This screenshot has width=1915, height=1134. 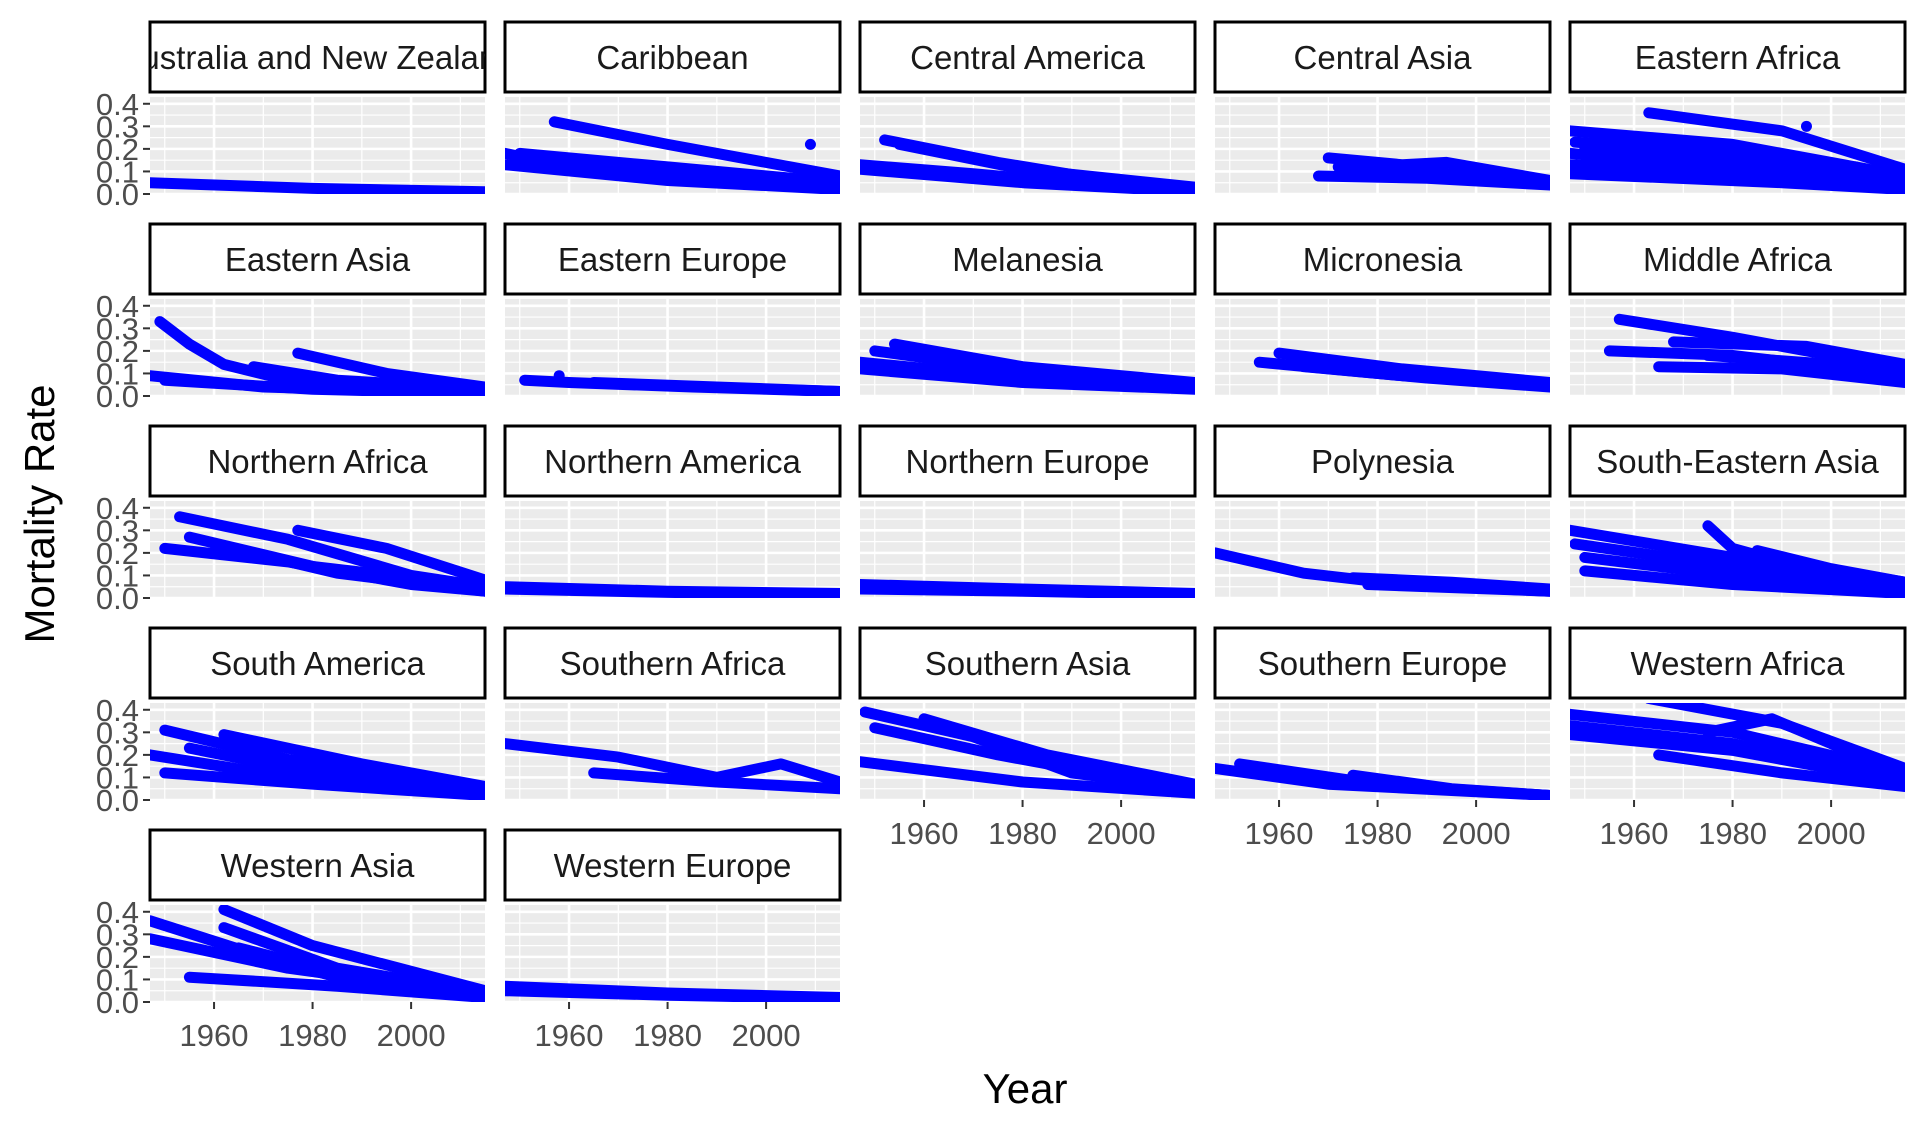 I want to click on facet-panel: Eastern Africa, so click(x=1737, y=108).